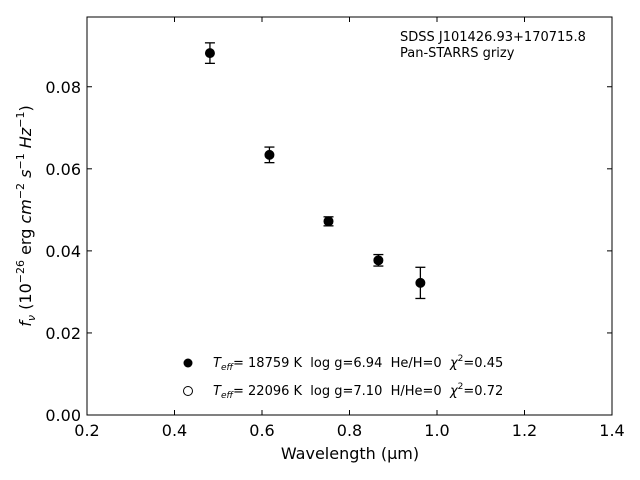  I want to click on x-tick-label: 0.4, so click(174, 430).